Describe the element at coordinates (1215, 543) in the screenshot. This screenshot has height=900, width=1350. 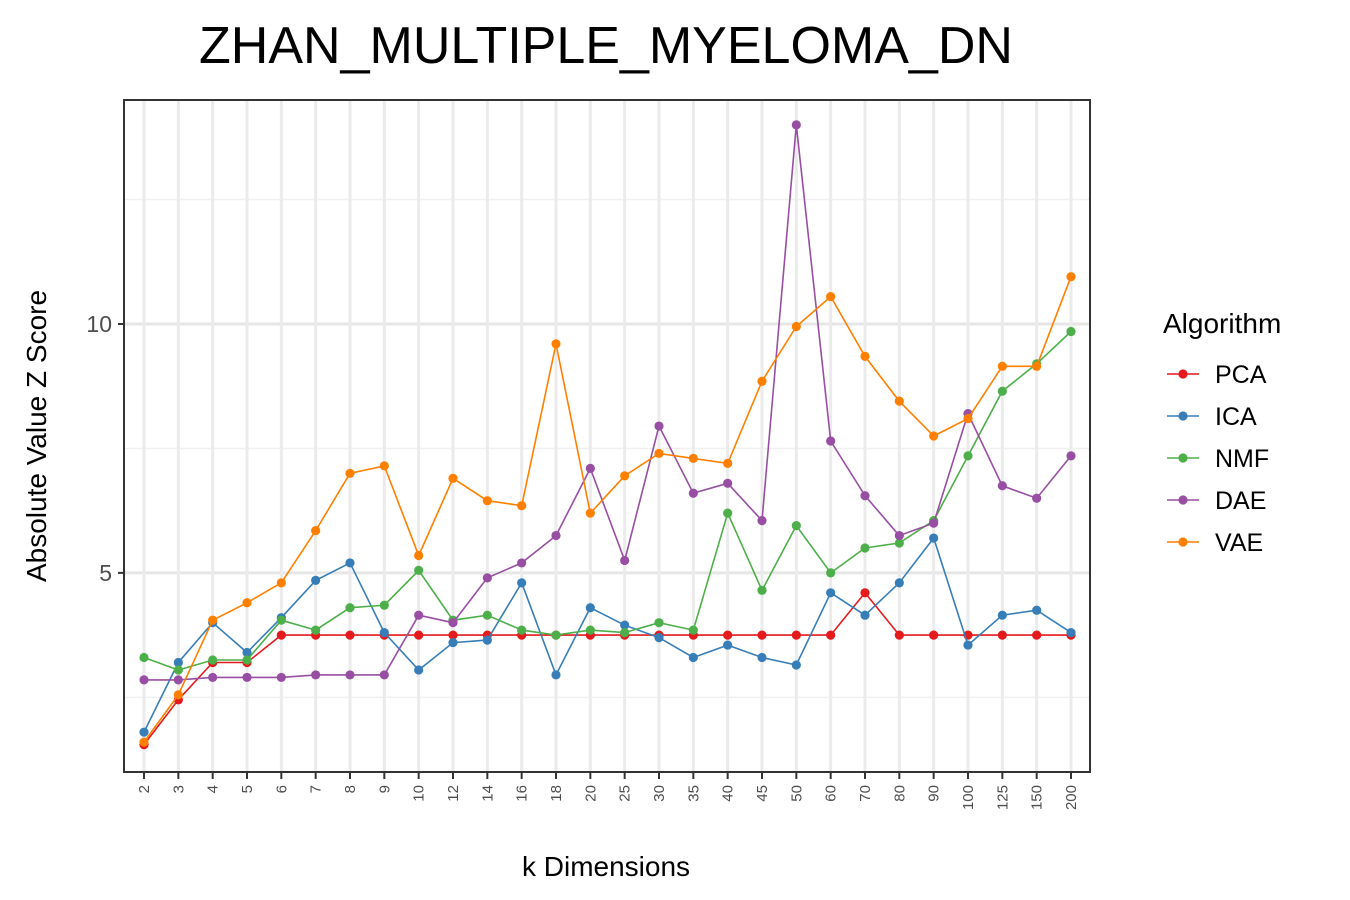
I see `legend-item-vae: VAE` at that location.